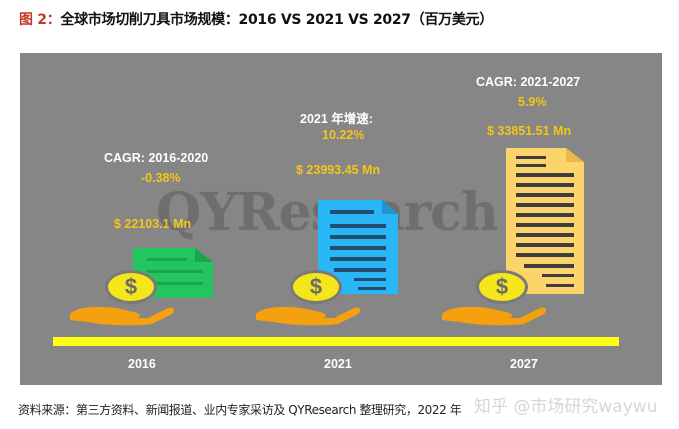  I want to click on coin-icon-2027: $, so click(502, 287).